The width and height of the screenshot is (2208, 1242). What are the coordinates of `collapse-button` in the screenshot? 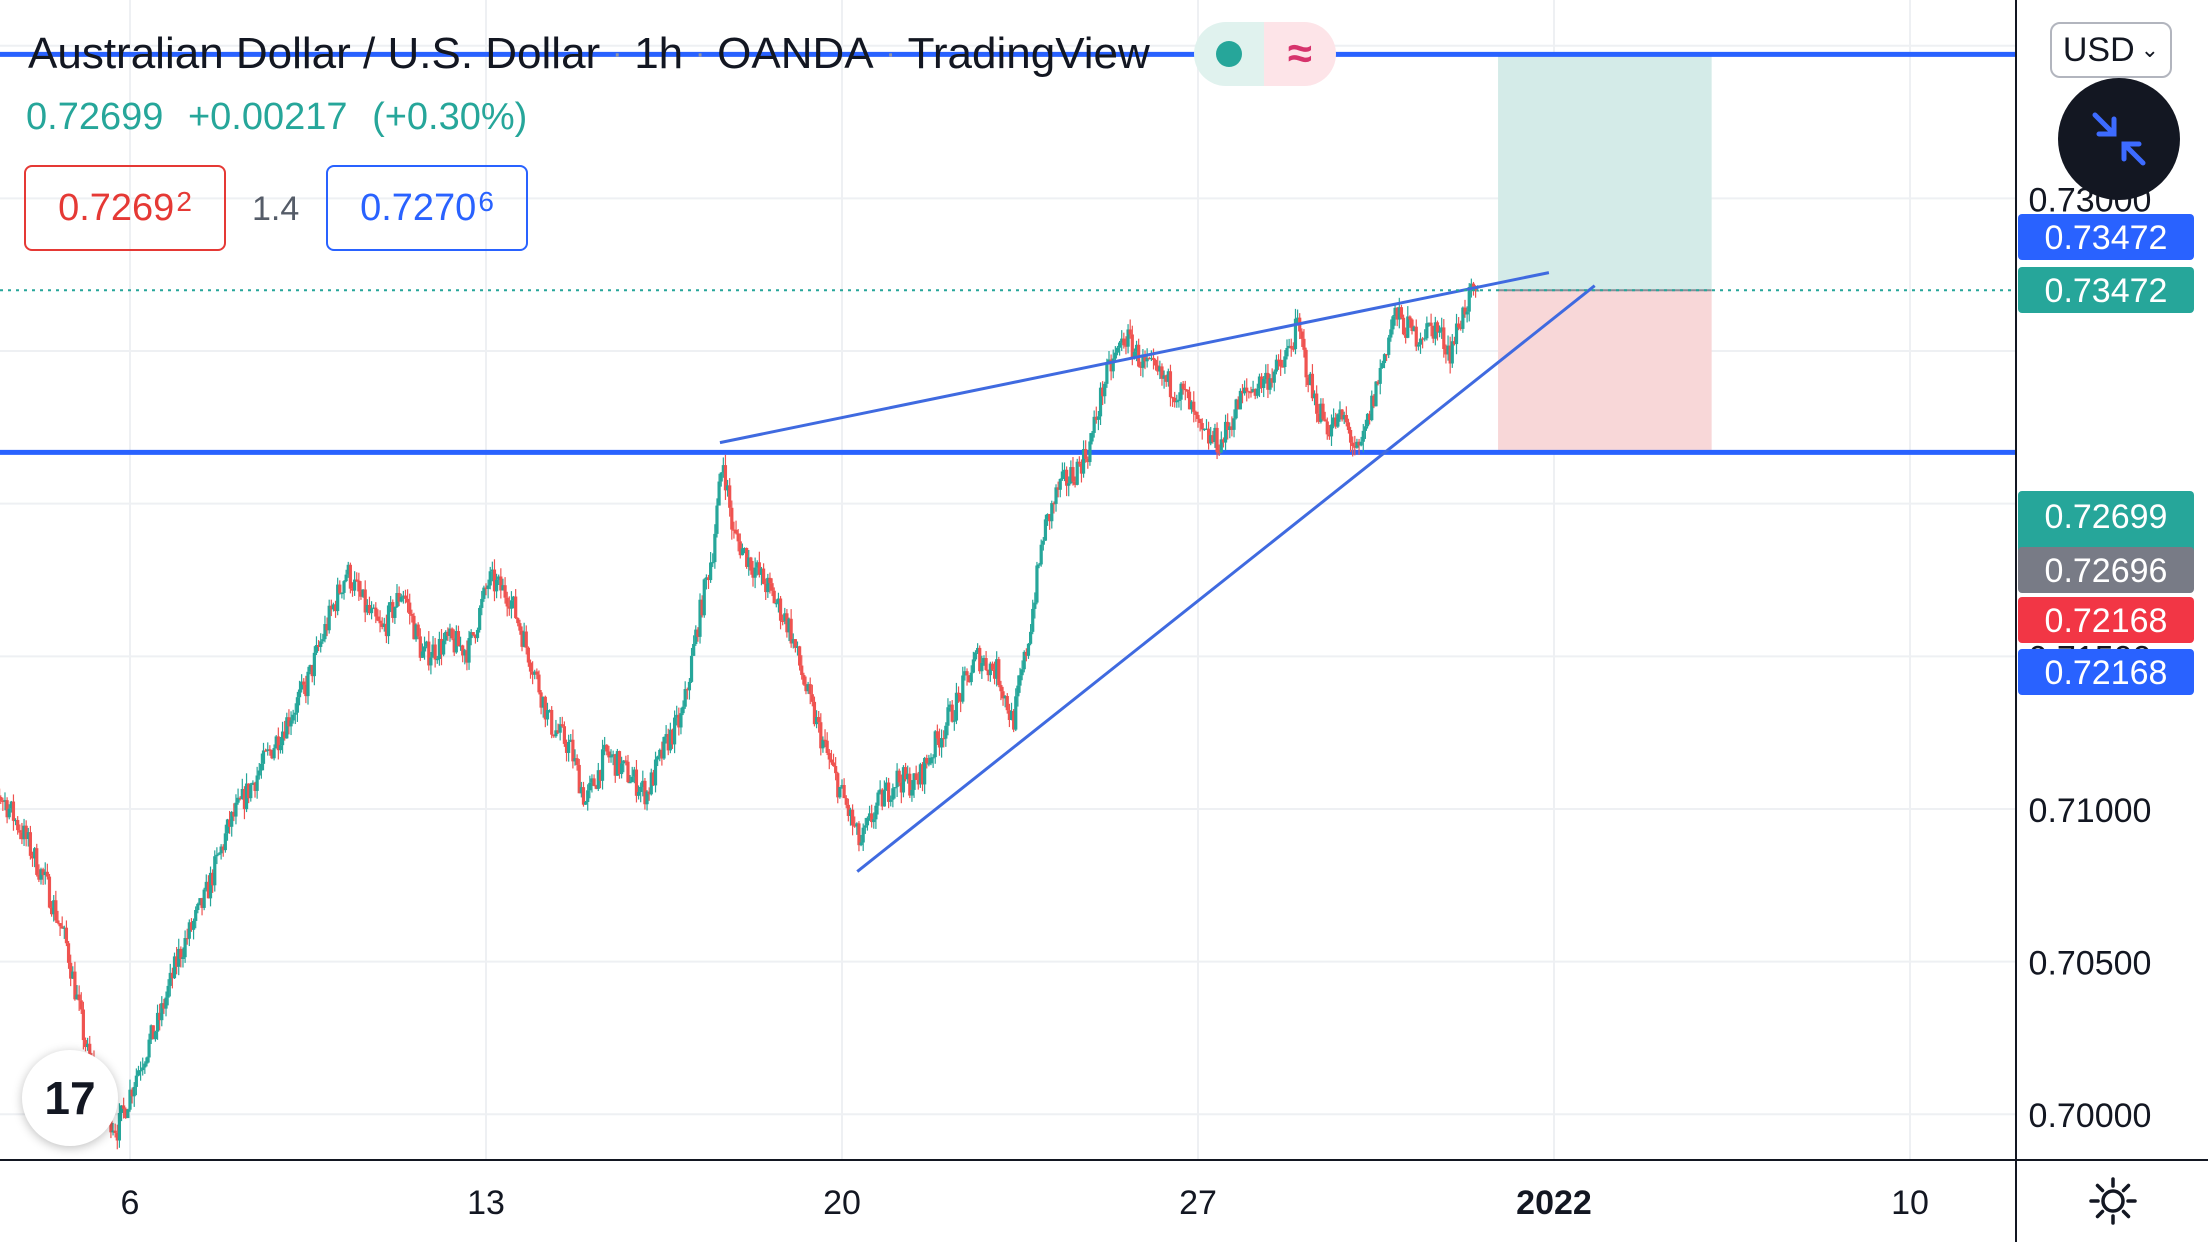 It's located at (2119, 139).